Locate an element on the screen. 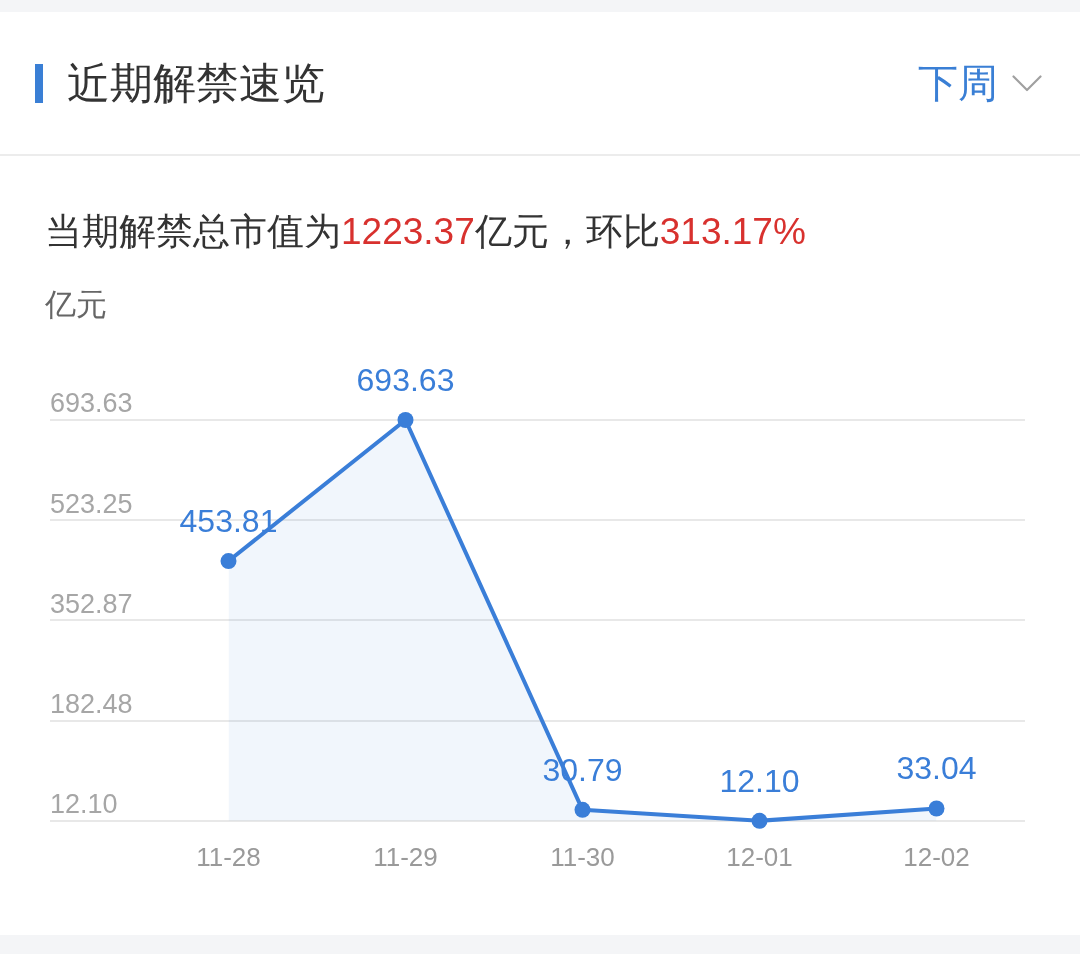 Image resolution: width=1080 pixels, height=954 pixels. x-tick-label: 11-30 is located at coordinates (582, 856).